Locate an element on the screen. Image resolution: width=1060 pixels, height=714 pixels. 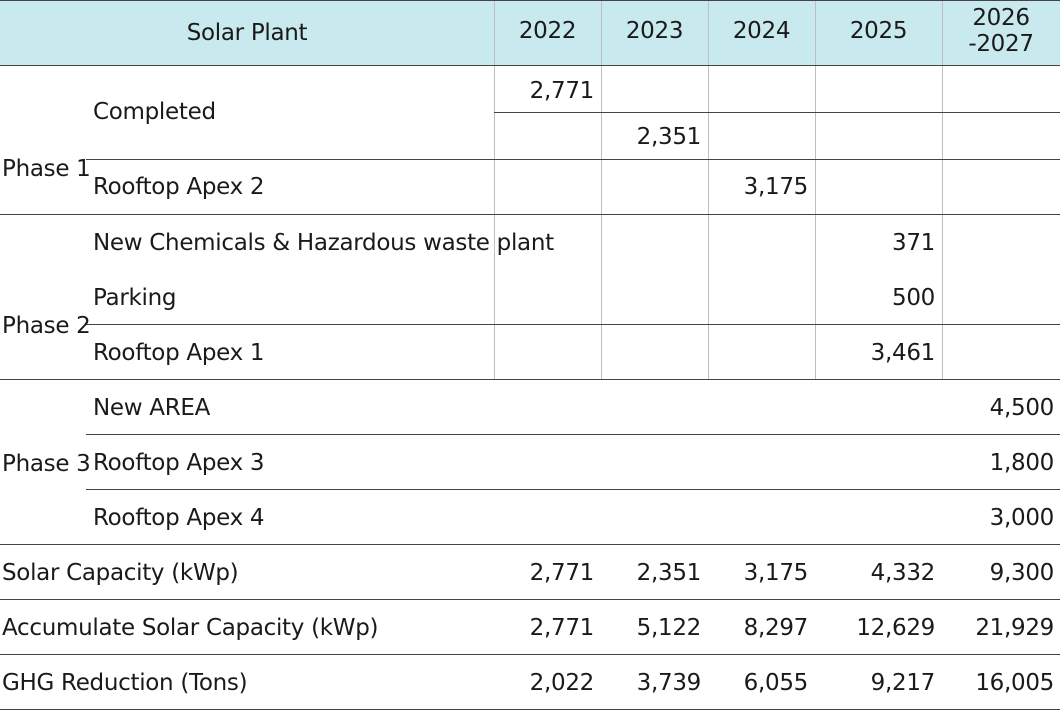
rooftop-apex-2-2024: 3,175 is located at coordinates (776, 187).